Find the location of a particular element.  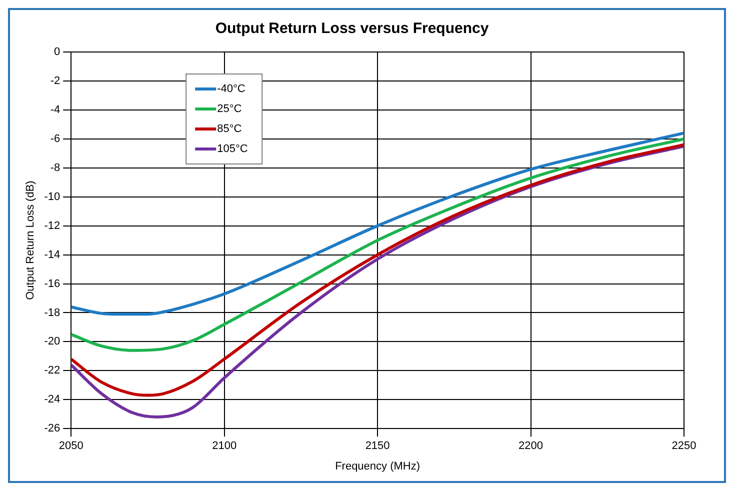

legend-label: 85°C is located at coordinates (229, 129).